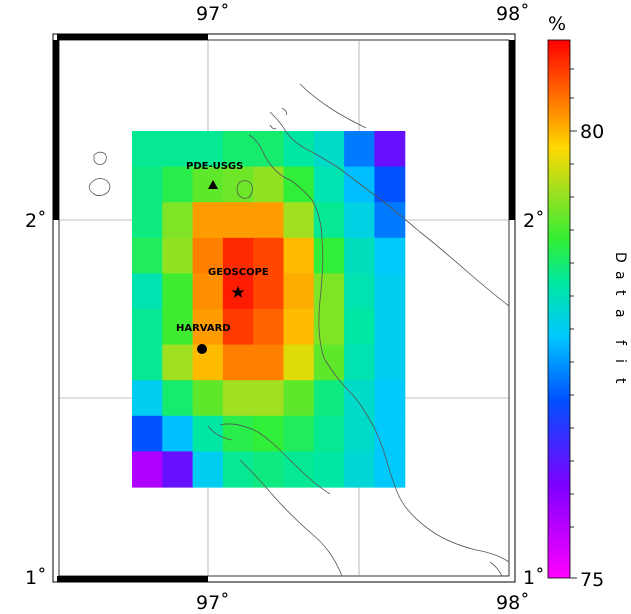 The width and height of the screenshot is (631, 614). What do you see at coordinates (557, 24) in the screenshot?
I see `colorbar-unit: %` at bounding box center [557, 24].